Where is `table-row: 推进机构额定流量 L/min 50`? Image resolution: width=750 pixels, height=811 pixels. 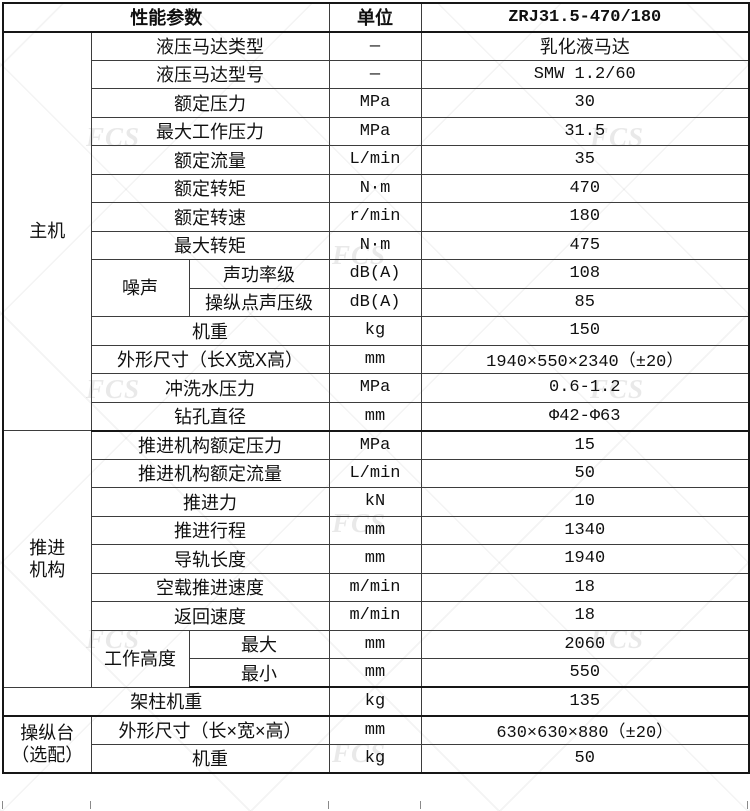 table-row: 推进机构额定流量 L/min 50 is located at coordinates (376, 473).